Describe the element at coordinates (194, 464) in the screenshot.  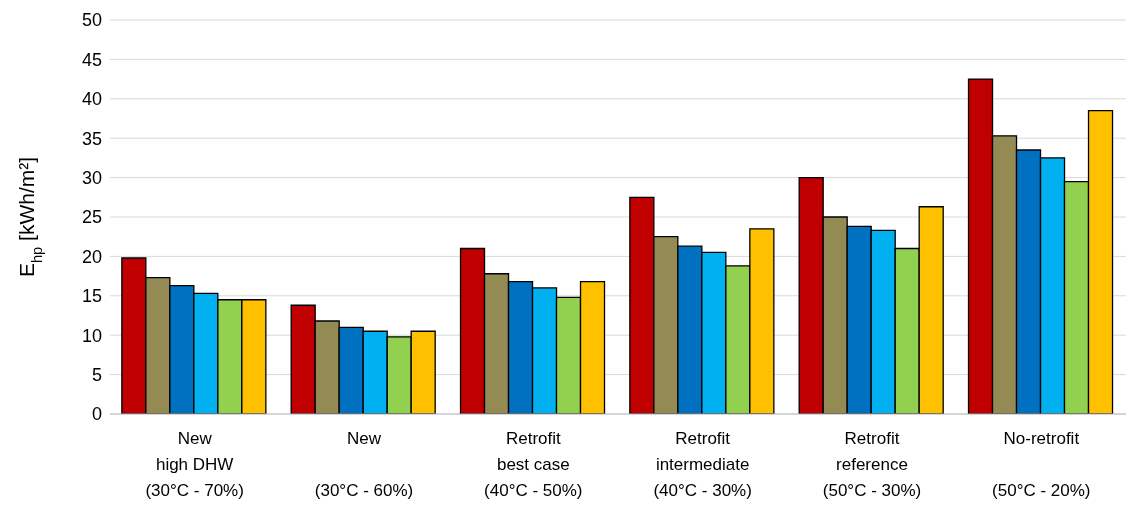
I see `x-tick-label: New high DHW (30°C - 70%)` at that location.